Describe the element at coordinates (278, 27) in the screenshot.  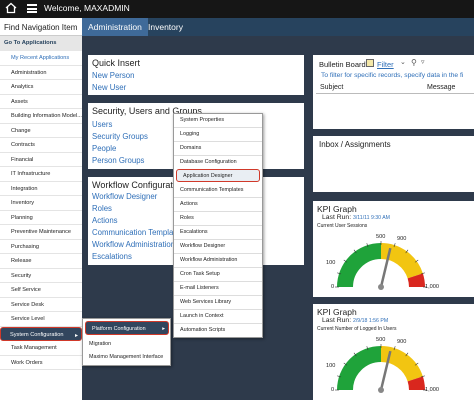
I see `tab-bar: Administration Inventory` at that location.